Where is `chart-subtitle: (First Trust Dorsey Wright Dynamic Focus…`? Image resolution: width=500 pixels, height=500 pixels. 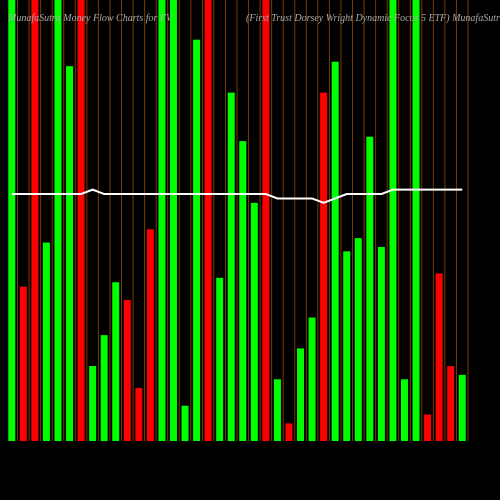
chart-subtitle: (First Trust Dorsey Wright Dynamic Focus… is located at coordinates (373, 18).